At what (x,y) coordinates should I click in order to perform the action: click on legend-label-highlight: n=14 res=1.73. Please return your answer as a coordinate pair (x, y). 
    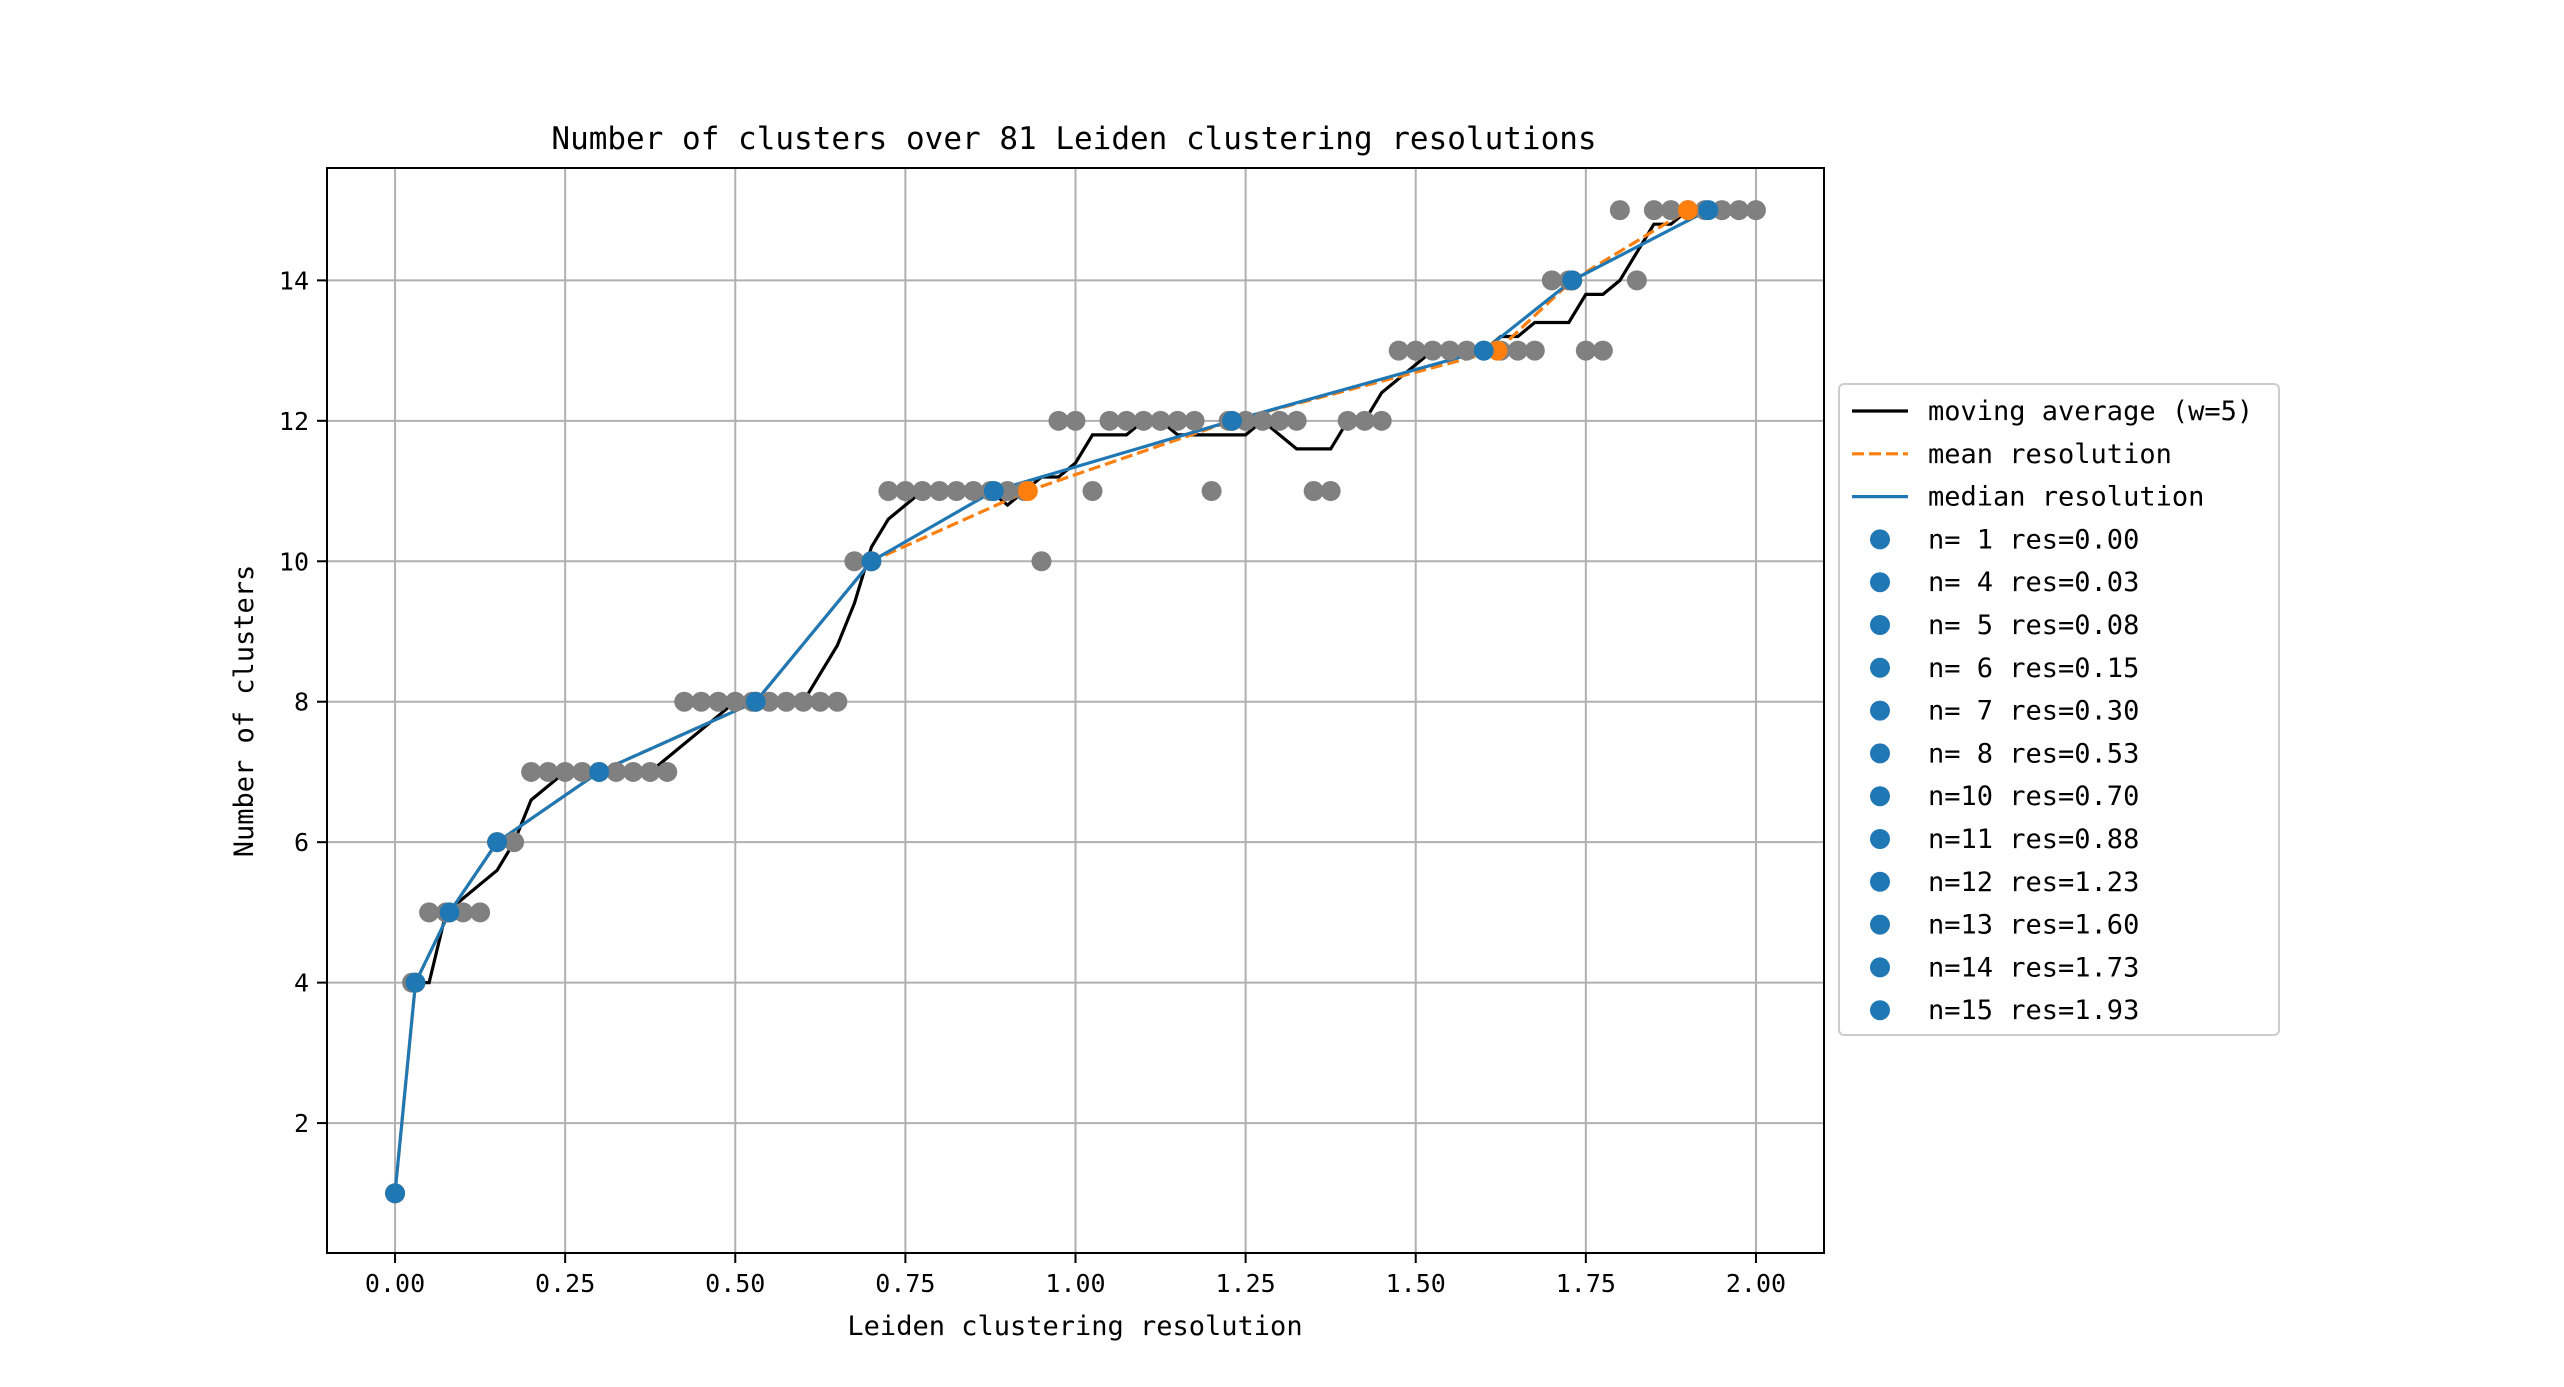
    Looking at the image, I should click on (2033, 967).